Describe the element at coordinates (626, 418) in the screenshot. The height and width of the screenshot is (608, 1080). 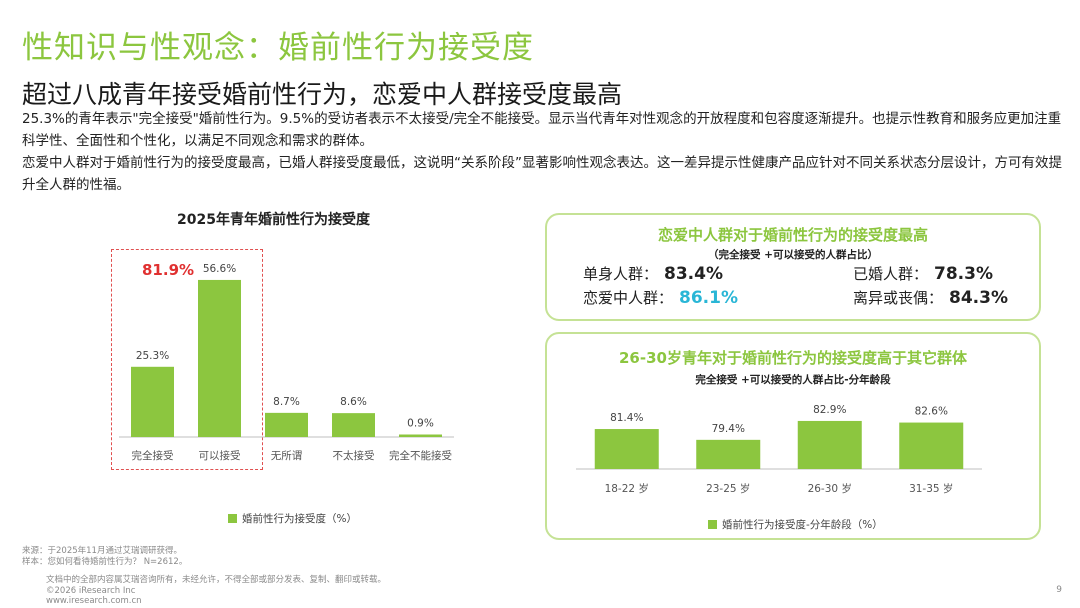
I see `value-label-0: 81.4%` at that location.